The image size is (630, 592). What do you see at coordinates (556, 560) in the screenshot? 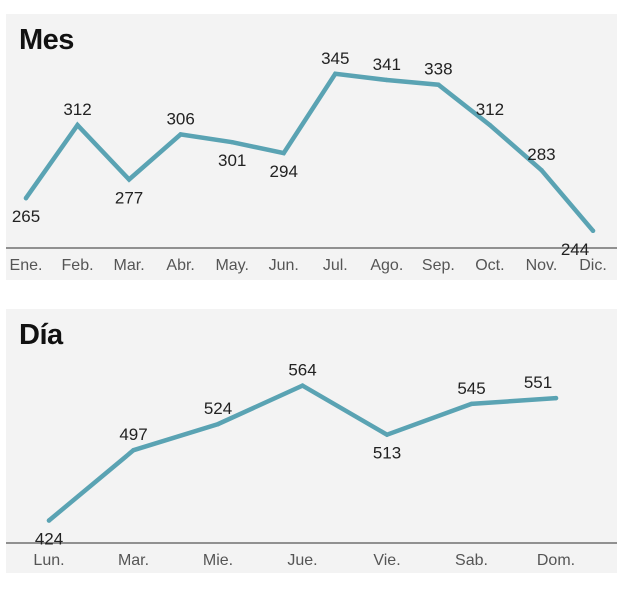
I see `x-tick-label: Dom.` at bounding box center [556, 560].